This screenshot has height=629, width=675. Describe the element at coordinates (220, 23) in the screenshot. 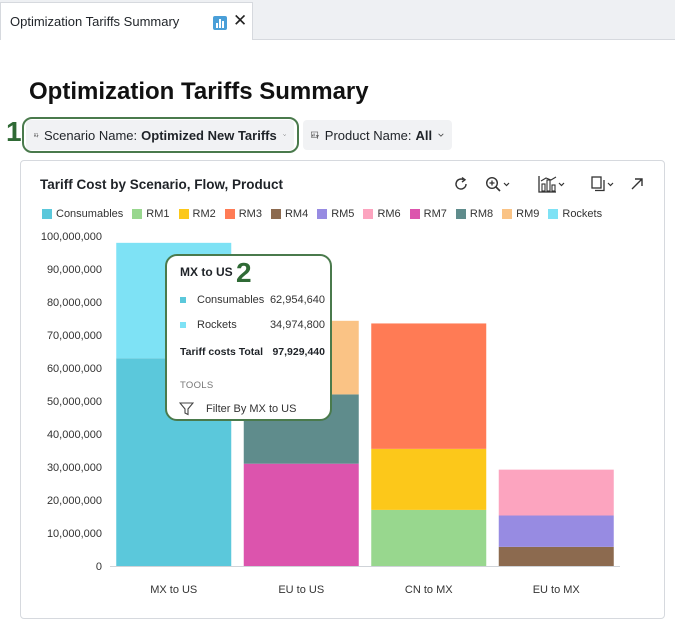

I see `bar-chart-icon` at that location.